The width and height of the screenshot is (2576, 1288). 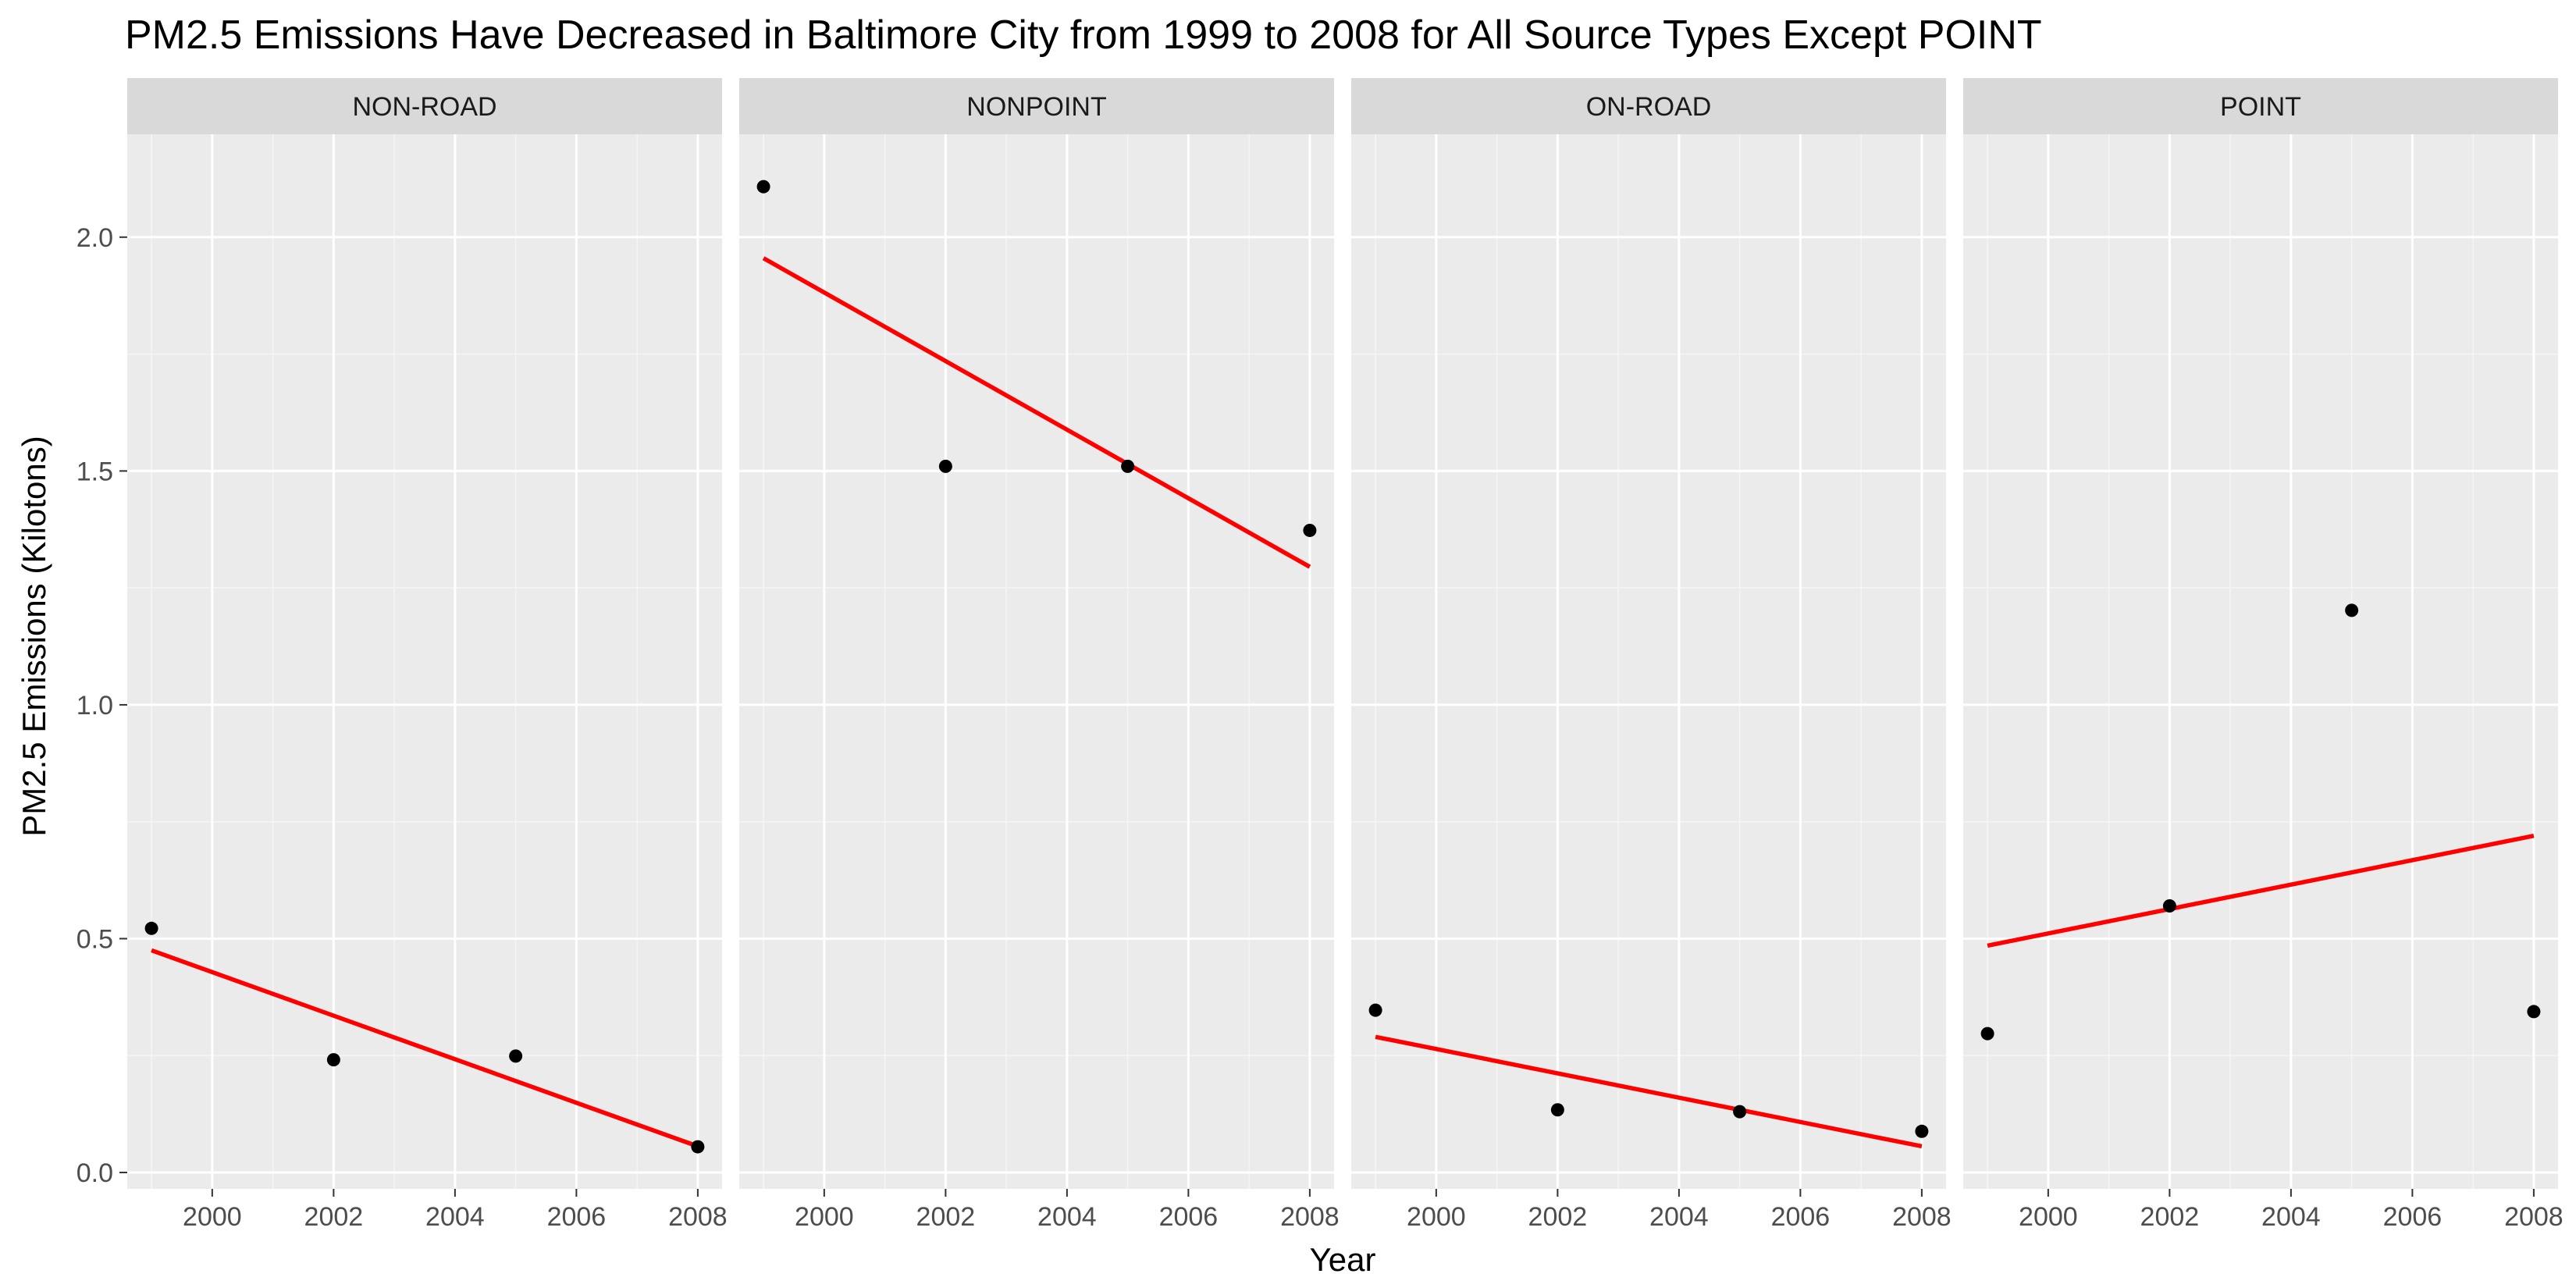 What do you see at coordinates (94, 1173) in the screenshot?
I see `y-tick-label: 0.0` at bounding box center [94, 1173].